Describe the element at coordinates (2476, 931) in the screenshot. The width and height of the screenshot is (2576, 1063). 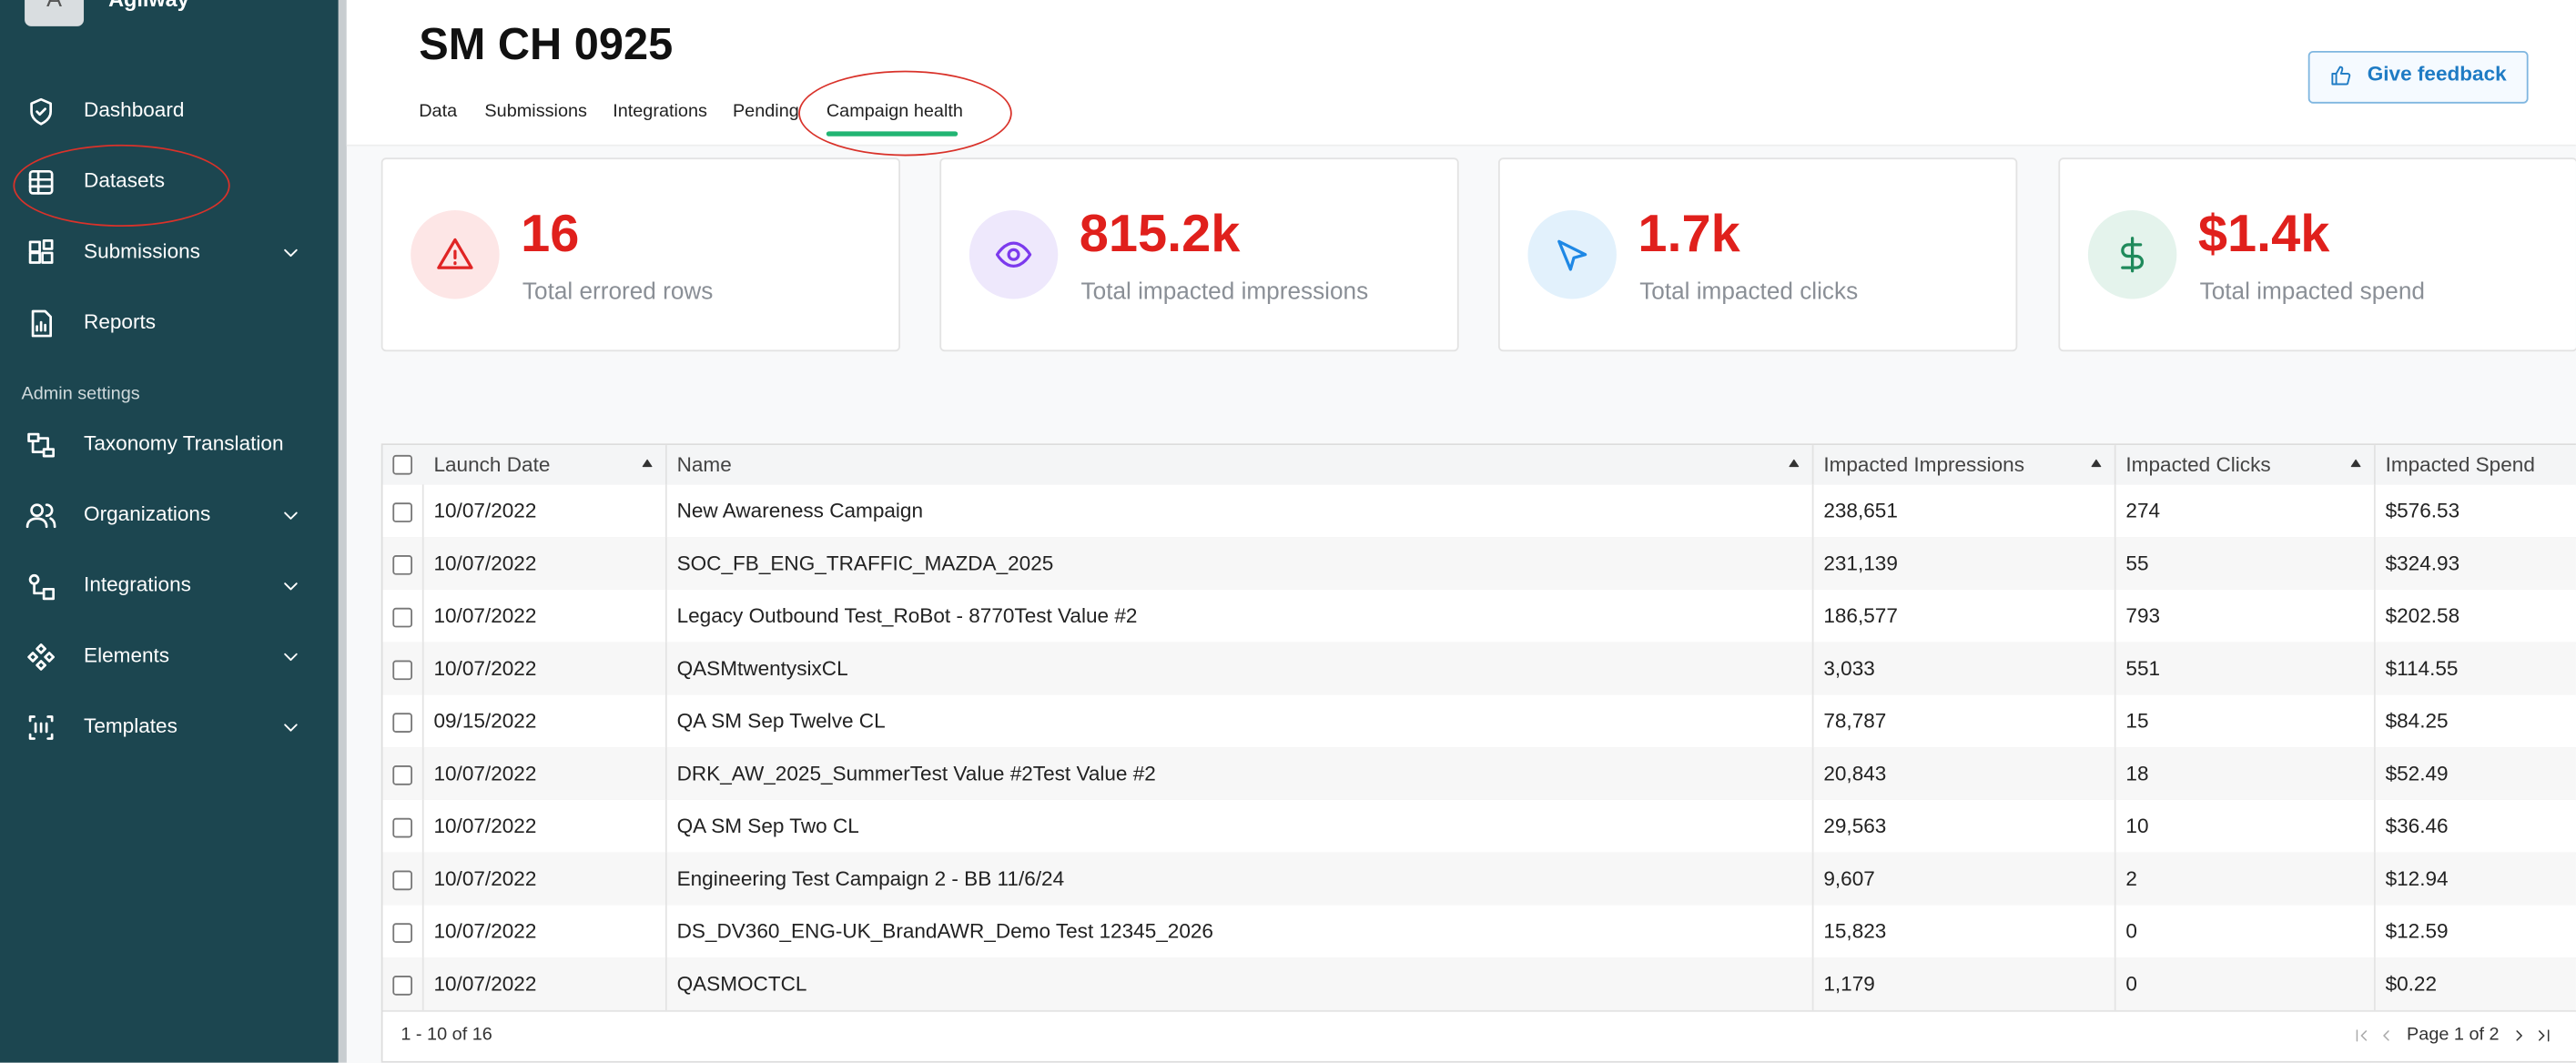
I see `table-cell: $12.59` at that location.